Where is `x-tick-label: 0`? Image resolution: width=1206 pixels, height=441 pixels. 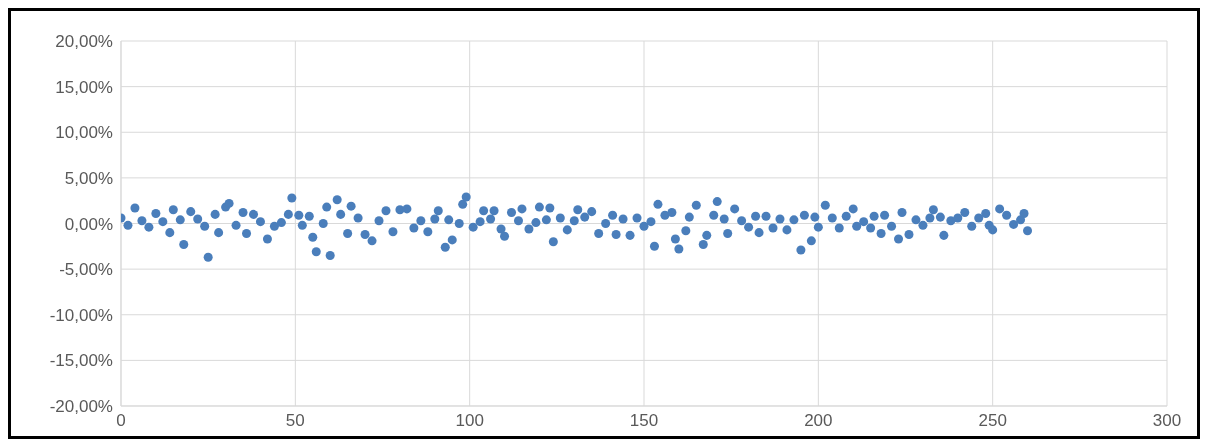 x-tick-label: 0 is located at coordinates (121, 421).